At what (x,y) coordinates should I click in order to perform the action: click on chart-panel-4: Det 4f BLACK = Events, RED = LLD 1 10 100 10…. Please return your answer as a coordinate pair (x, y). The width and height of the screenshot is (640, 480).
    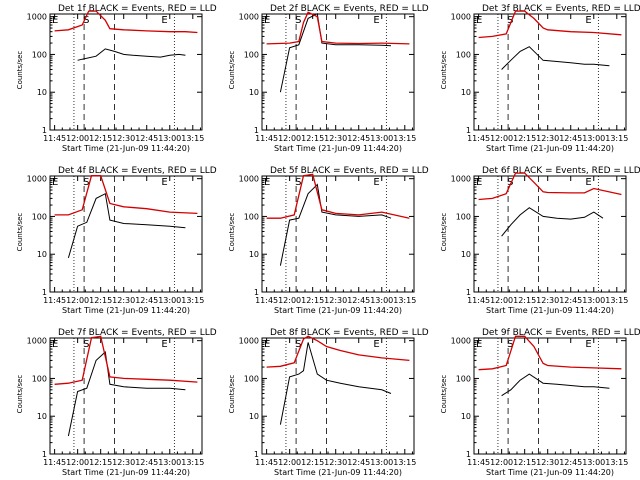
    Looking at the image, I should click on (116, 240).